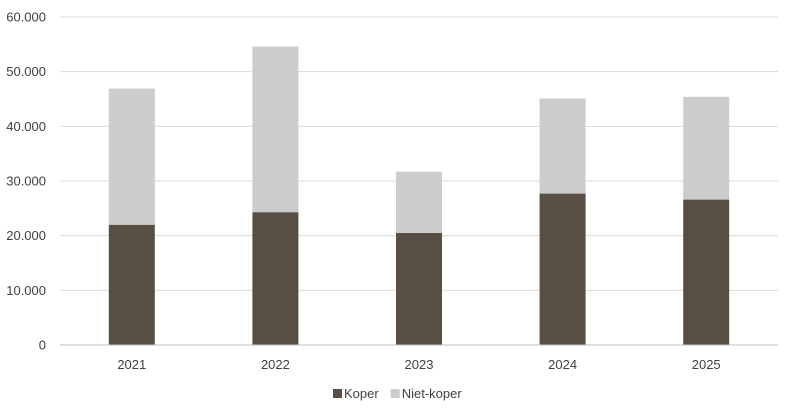  What do you see at coordinates (562, 364) in the screenshot?
I see `x-tick-label: 2024` at bounding box center [562, 364].